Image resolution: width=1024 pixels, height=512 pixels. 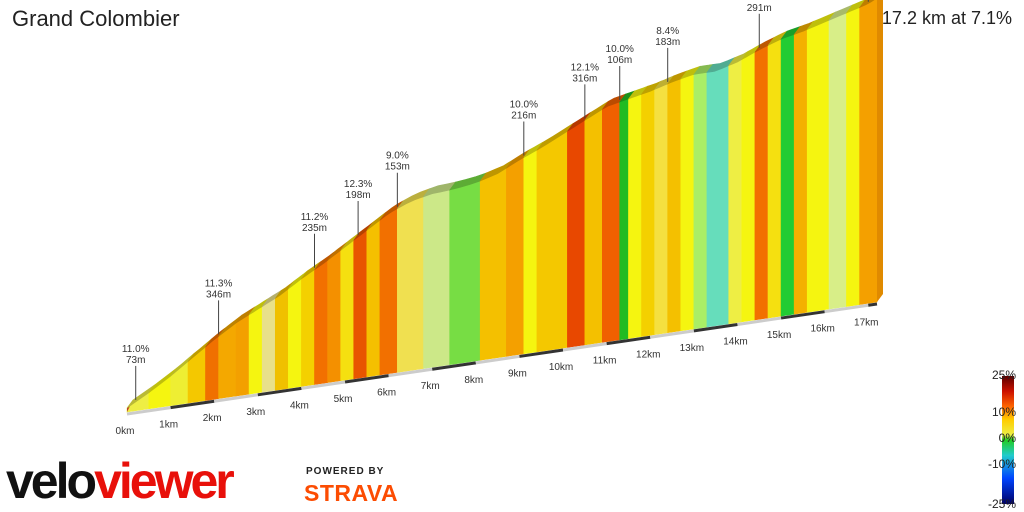 I want to click on legend-label-neg10: -10%, so click(x=1001, y=464).